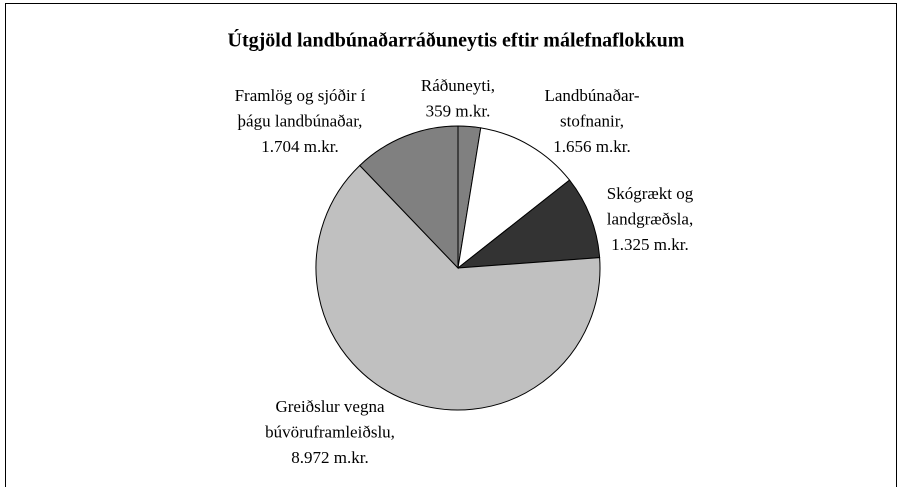  Describe the element at coordinates (649, 244) in the screenshot. I see `slice-value-label: 1.325 m.kr.` at that location.